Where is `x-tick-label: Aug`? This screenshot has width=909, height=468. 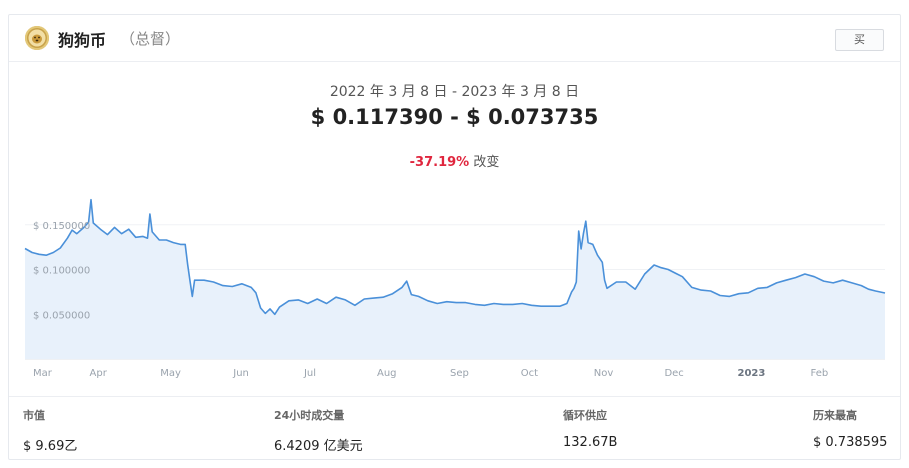
x-tick-label: Aug is located at coordinates (387, 373).